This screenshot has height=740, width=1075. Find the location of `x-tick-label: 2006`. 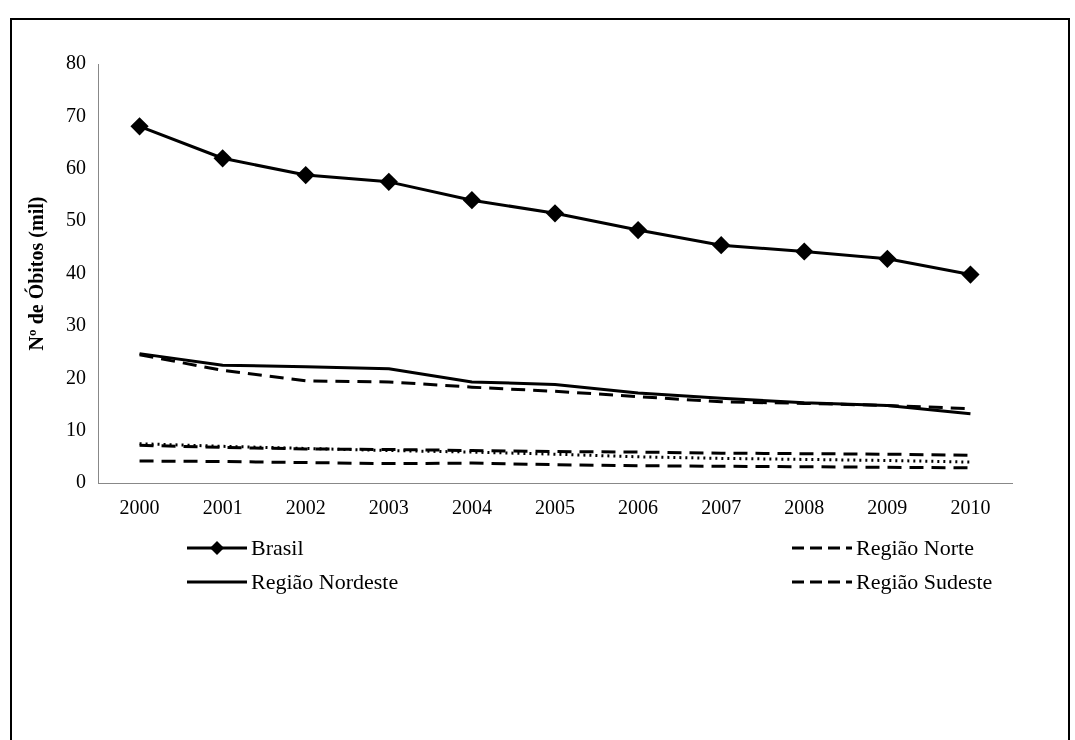

x-tick-label: 2006 is located at coordinates (638, 507).